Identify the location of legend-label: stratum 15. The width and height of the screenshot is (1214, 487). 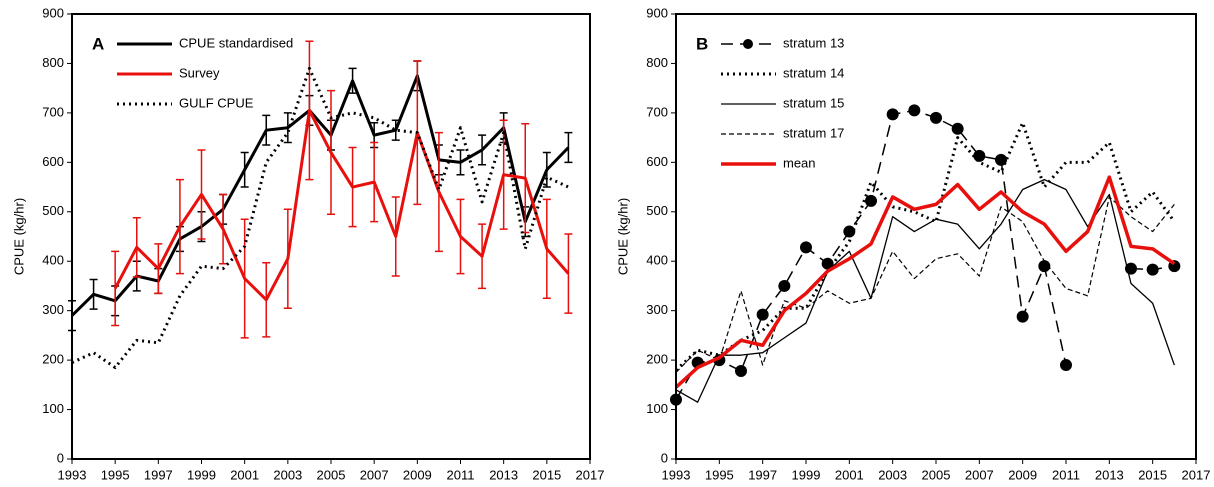
(813, 102).